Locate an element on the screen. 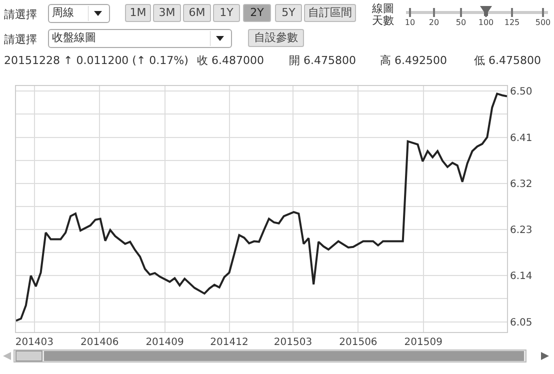  text: 收盤線圖 is located at coordinates (74, 38).